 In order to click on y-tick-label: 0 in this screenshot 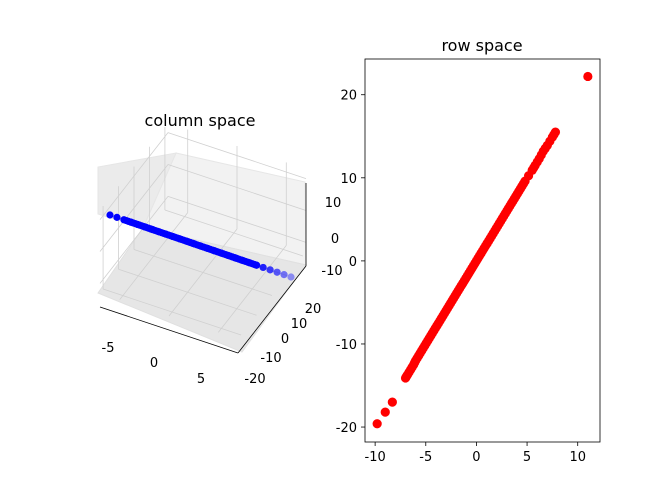, I will do `click(353, 262)`.